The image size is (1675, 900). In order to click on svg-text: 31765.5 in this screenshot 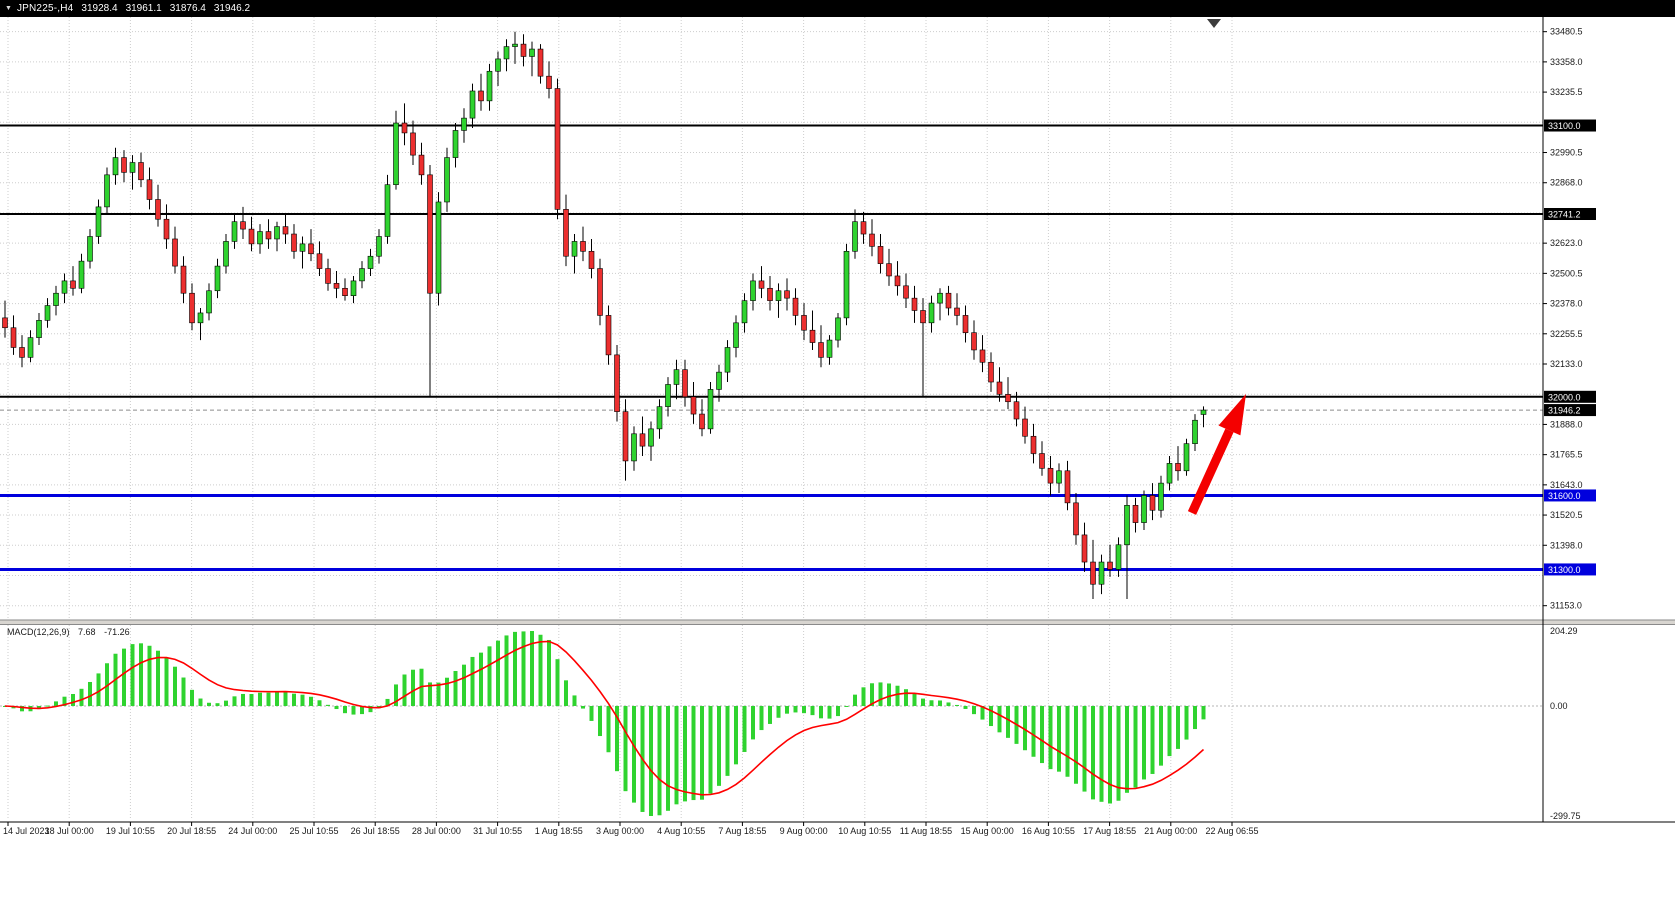, I will do `click(1566, 455)`.